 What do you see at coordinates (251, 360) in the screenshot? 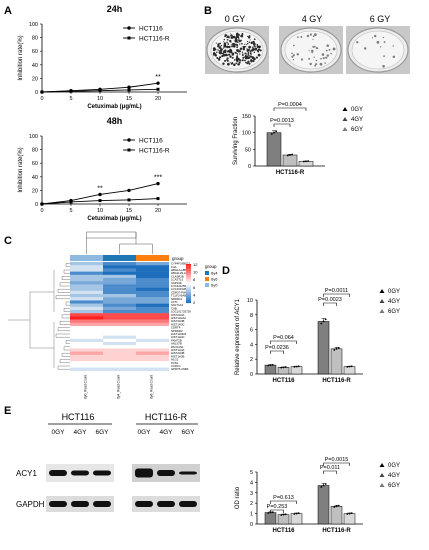
I see `d-ytick: 2` at bounding box center [251, 360].